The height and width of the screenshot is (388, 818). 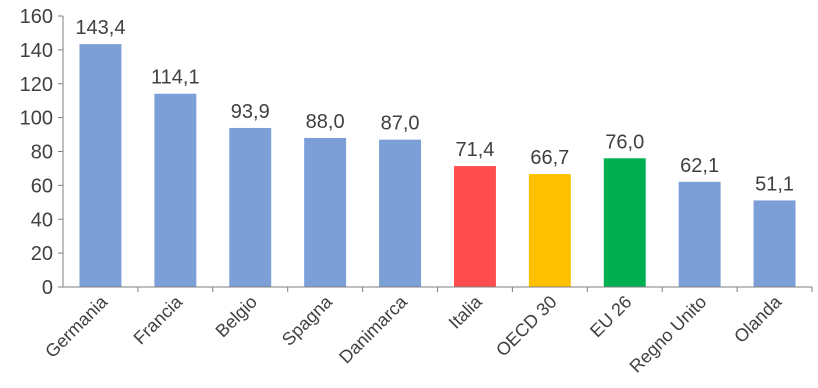 I want to click on x-category-label: EU 26, so click(x=611, y=317).